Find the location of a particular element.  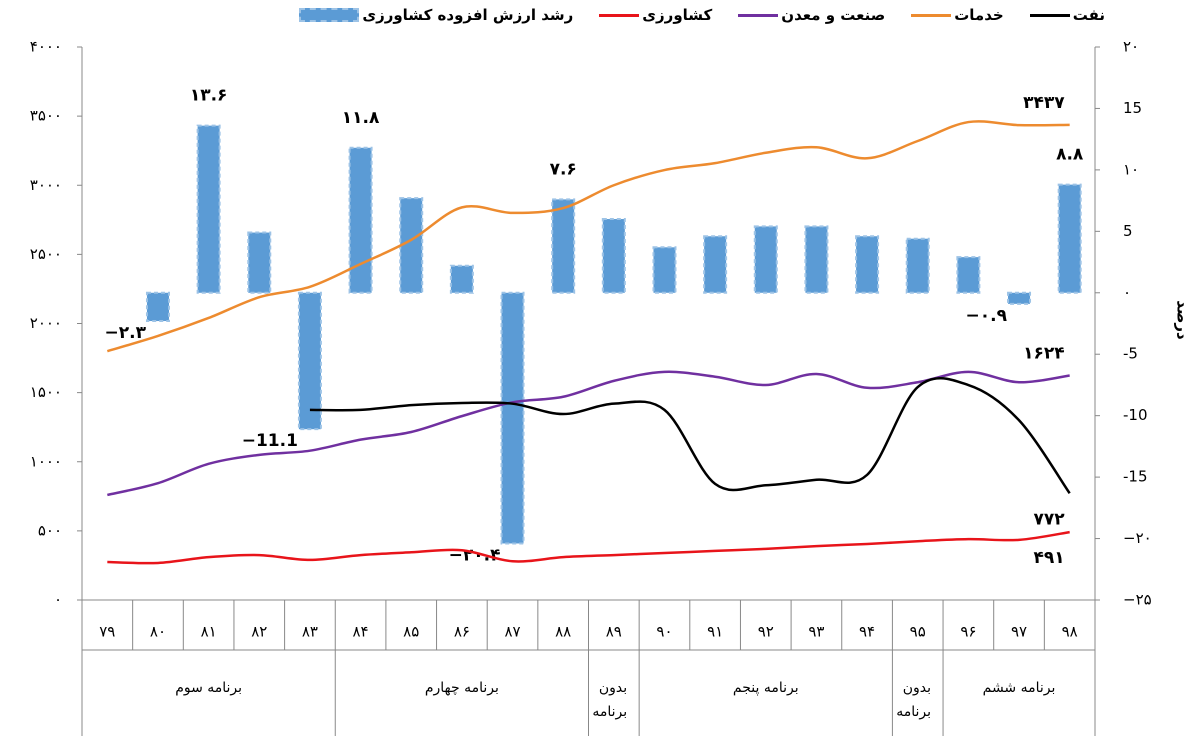

x-tick-label: ۹۸ is located at coordinates (1070, 632).